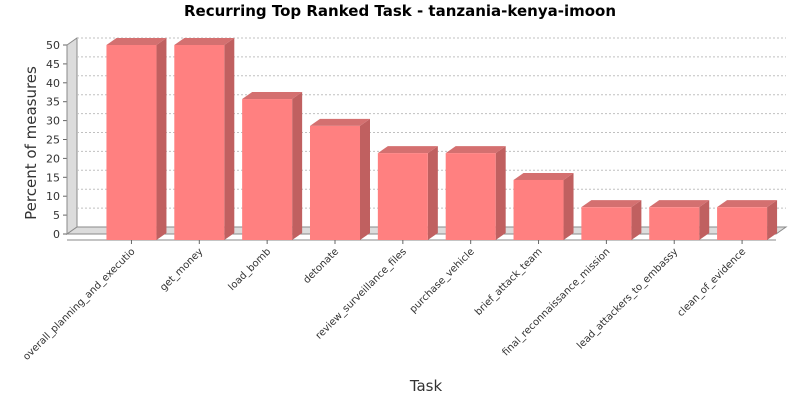  What do you see at coordinates (53, 196) in the screenshot?
I see `y-tick-label: 10` at bounding box center [53, 196].